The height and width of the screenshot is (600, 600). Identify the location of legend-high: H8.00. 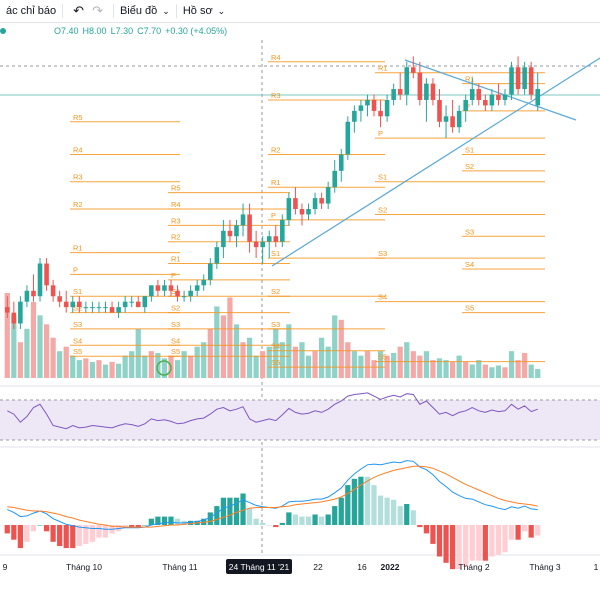
(94, 31).